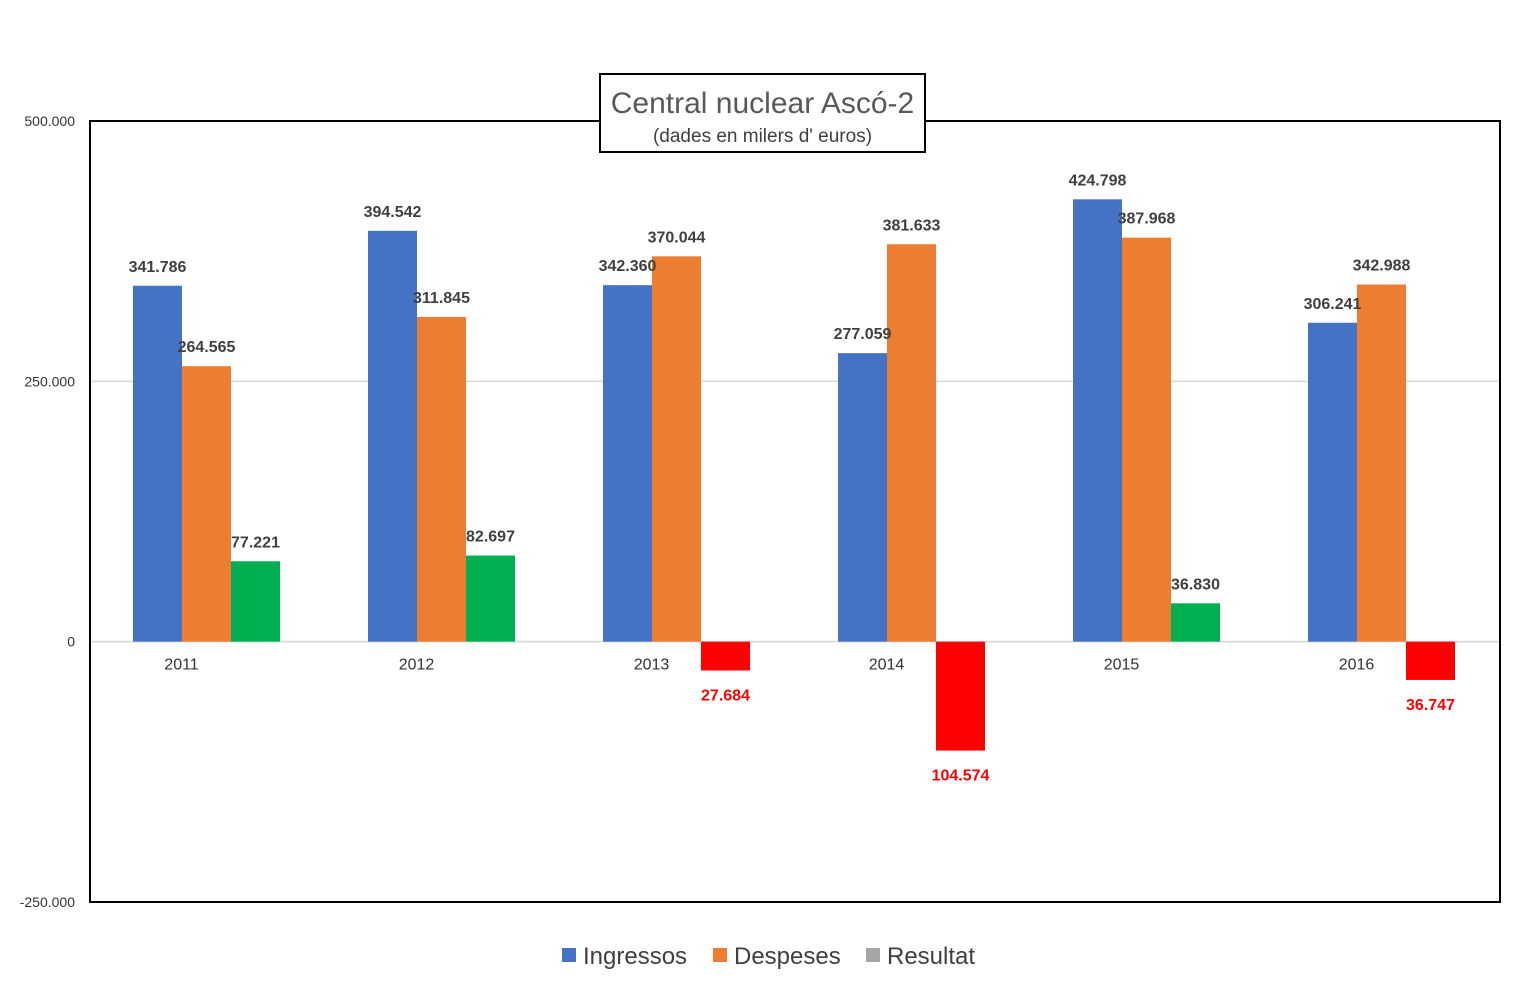  What do you see at coordinates (255, 542) in the screenshot?
I see `data-label: 77.221` at bounding box center [255, 542].